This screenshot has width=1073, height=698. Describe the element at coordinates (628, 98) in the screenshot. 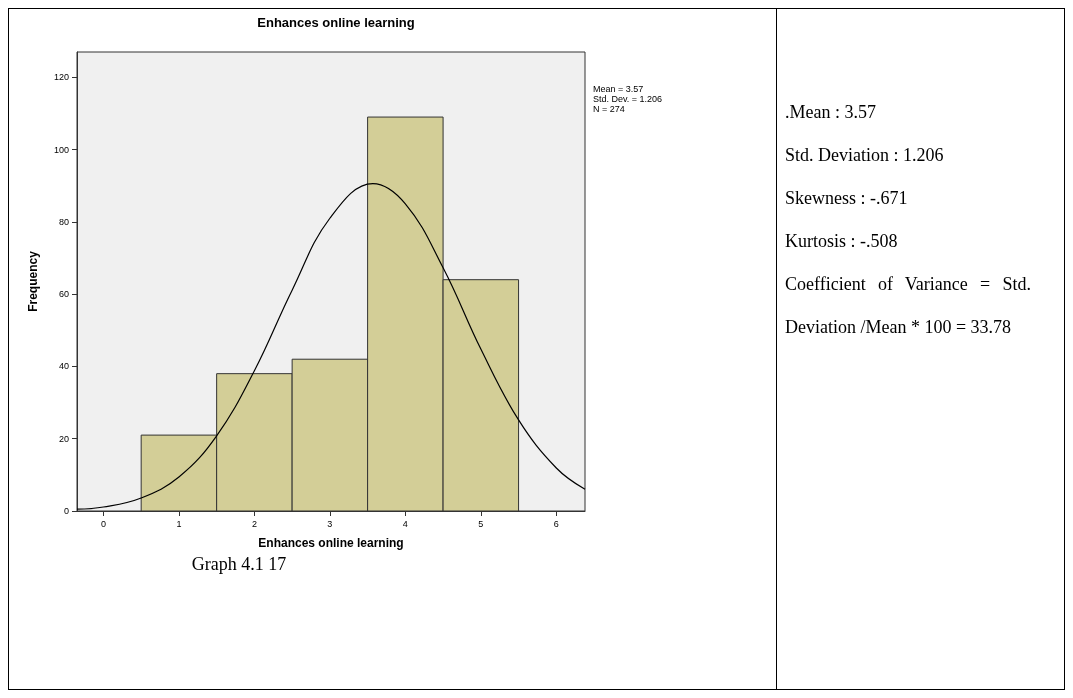

I see `text: Std. Dev. = 1.206` at that location.